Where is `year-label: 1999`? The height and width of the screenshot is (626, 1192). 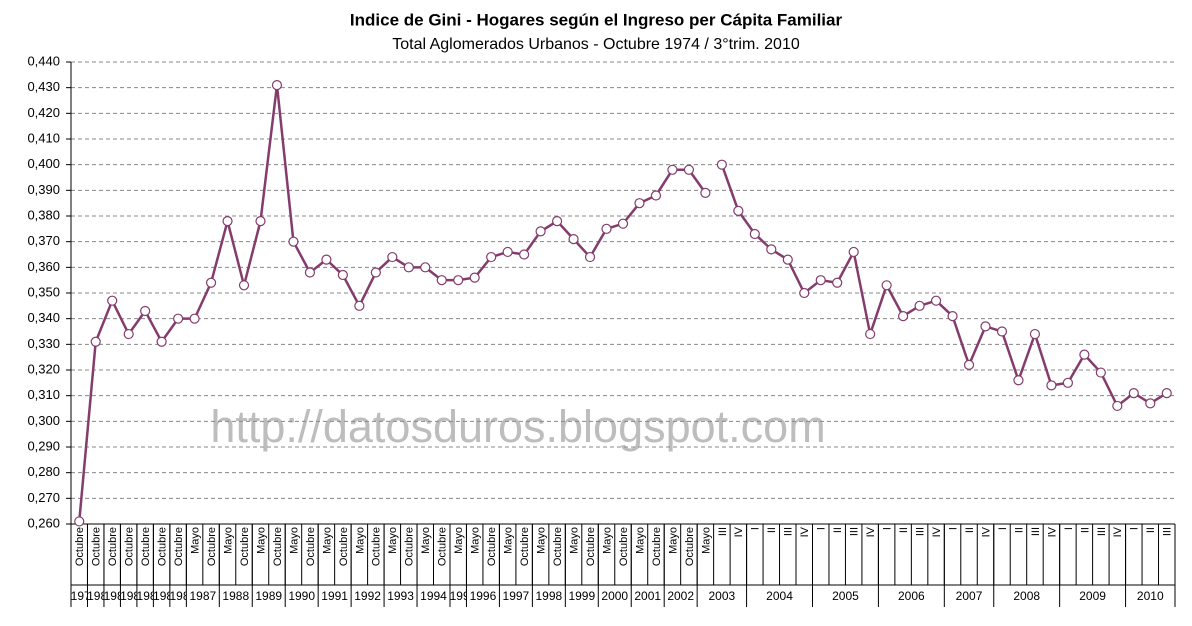 year-label: 1999 is located at coordinates (581, 596).